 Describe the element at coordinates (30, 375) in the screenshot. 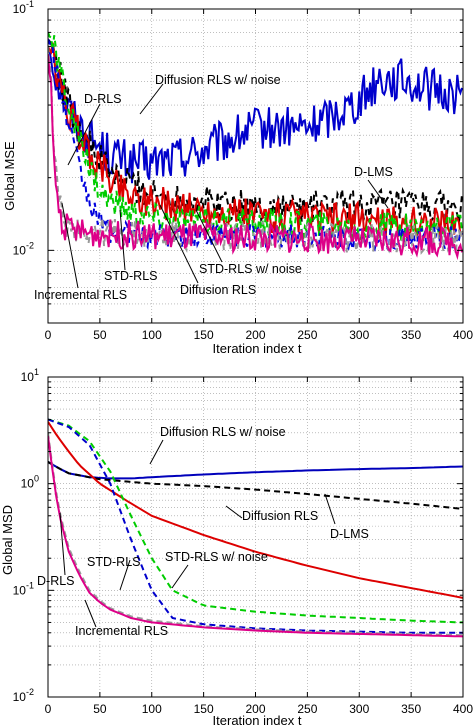

I see `y-tick-label: 10¹` at that location.